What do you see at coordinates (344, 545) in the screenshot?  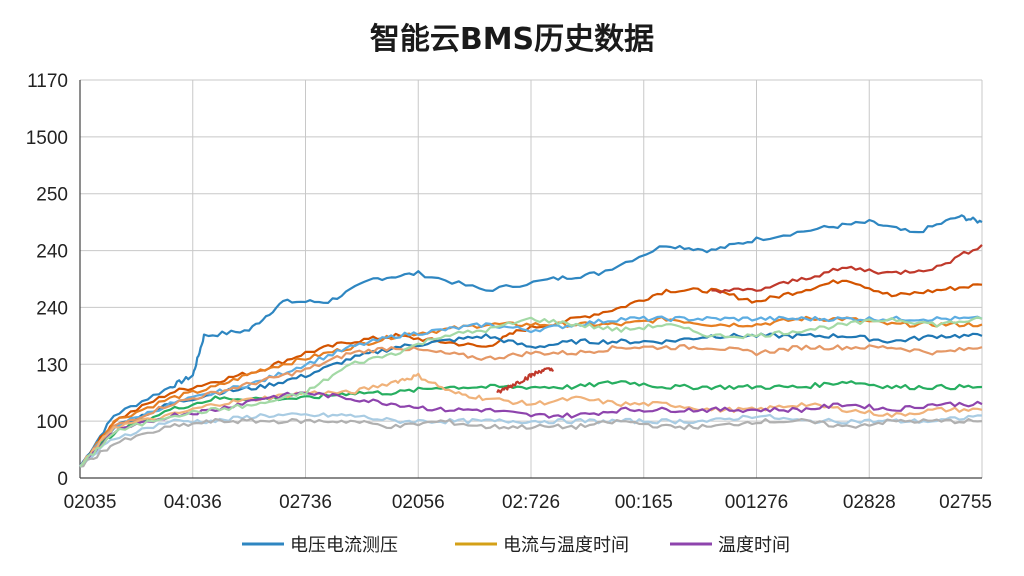 I see `legend-label: 电压电流测压` at bounding box center [344, 545].